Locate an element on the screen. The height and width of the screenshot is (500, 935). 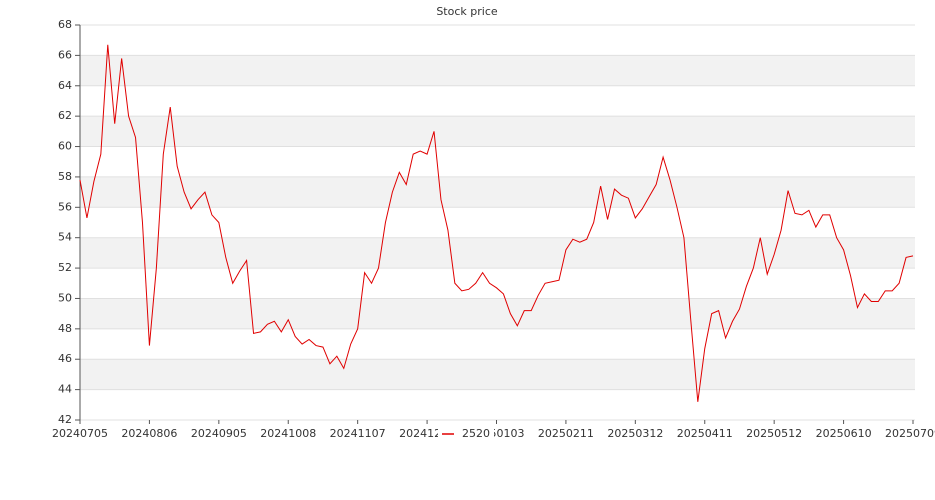
y-tick-label: 52 is located at coordinates (65, 267).